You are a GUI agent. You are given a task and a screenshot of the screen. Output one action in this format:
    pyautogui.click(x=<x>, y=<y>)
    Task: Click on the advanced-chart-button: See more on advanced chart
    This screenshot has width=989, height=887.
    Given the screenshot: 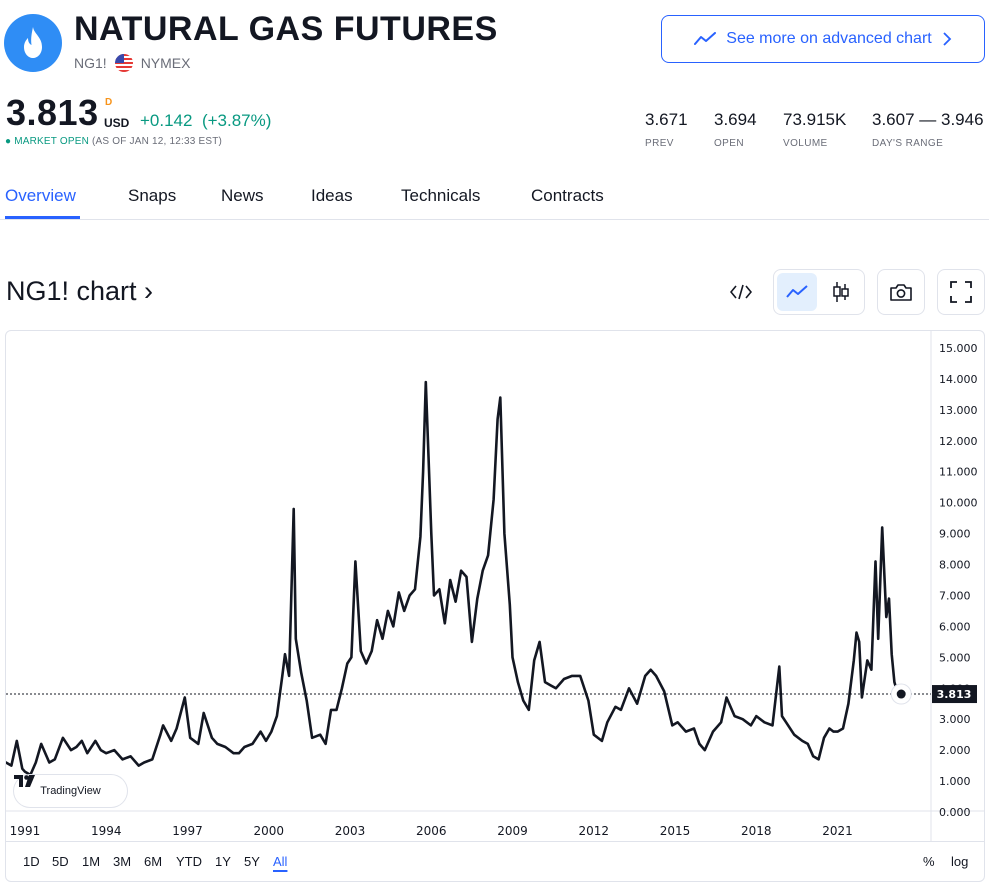 What is the action you would take?
    pyautogui.click(x=823, y=39)
    